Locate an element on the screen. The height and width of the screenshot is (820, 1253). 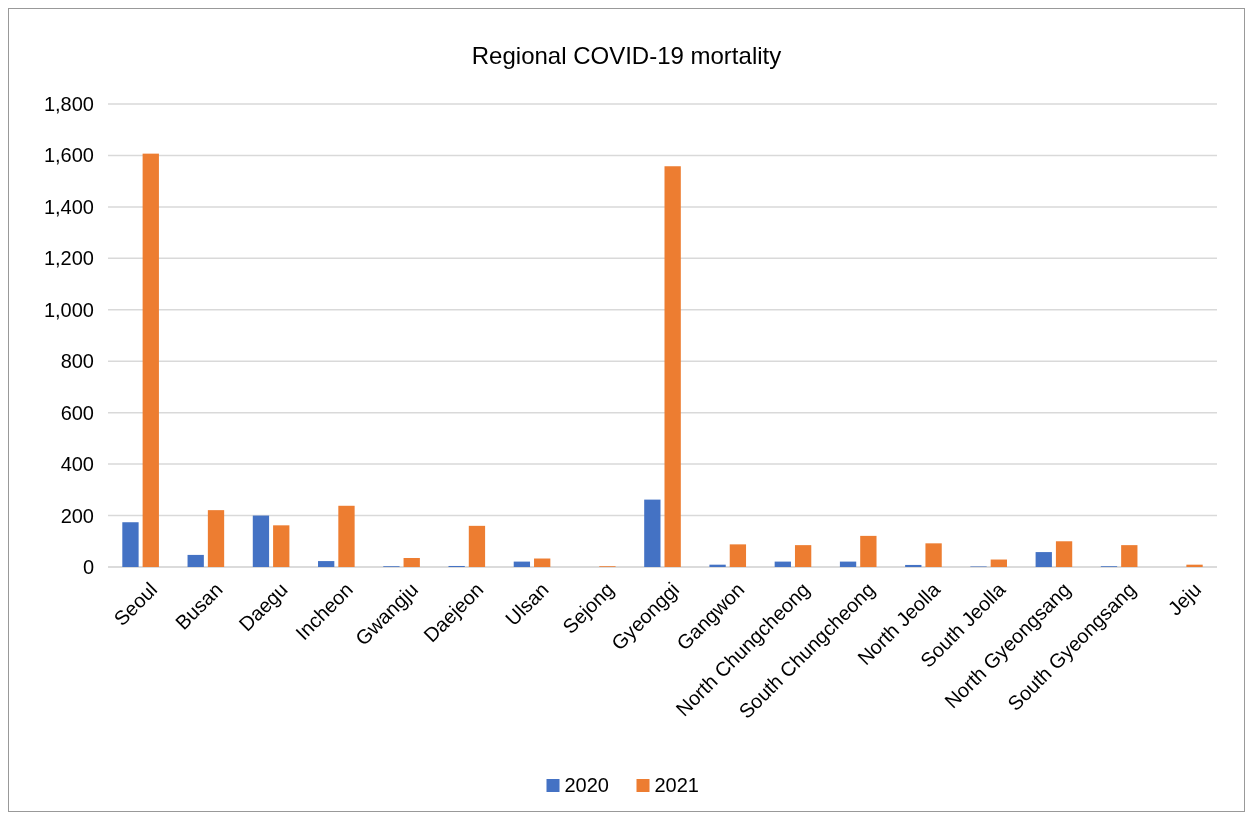
x-tick-label: Jeju is located at coordinates (1184, 599).